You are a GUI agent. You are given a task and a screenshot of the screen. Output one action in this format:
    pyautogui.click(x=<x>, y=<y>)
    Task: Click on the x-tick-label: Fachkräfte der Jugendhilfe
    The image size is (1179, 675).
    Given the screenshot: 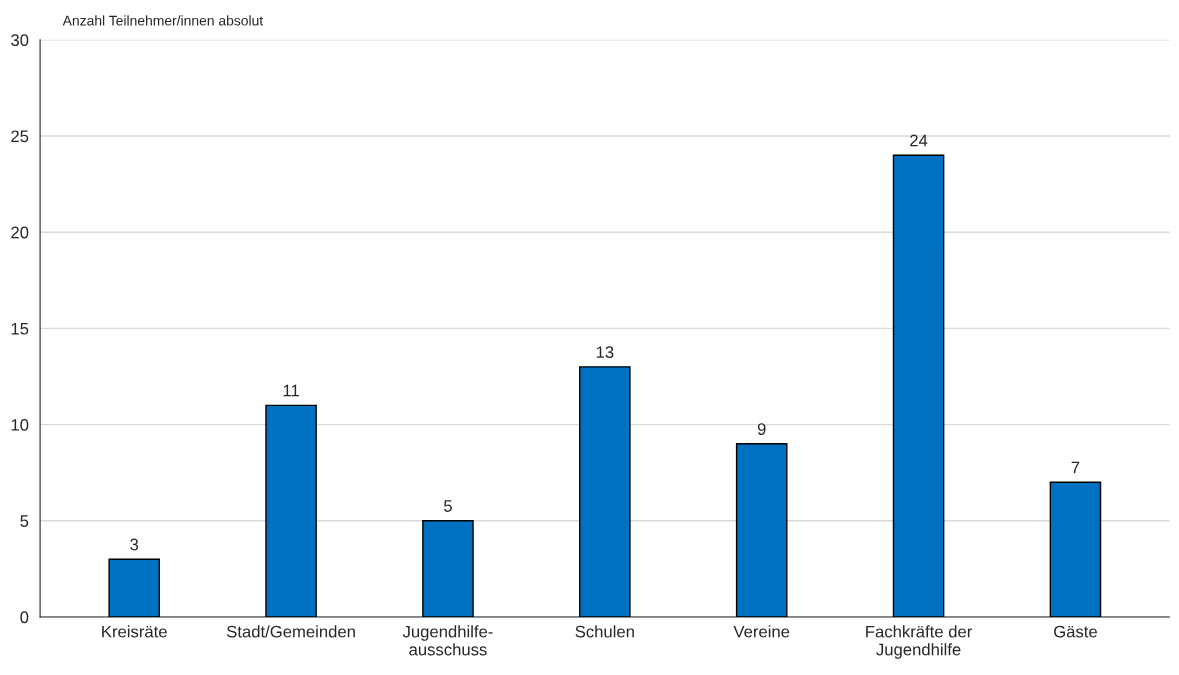 What is the action you would take?
    pyautogui.click(x=919, y=642)
    